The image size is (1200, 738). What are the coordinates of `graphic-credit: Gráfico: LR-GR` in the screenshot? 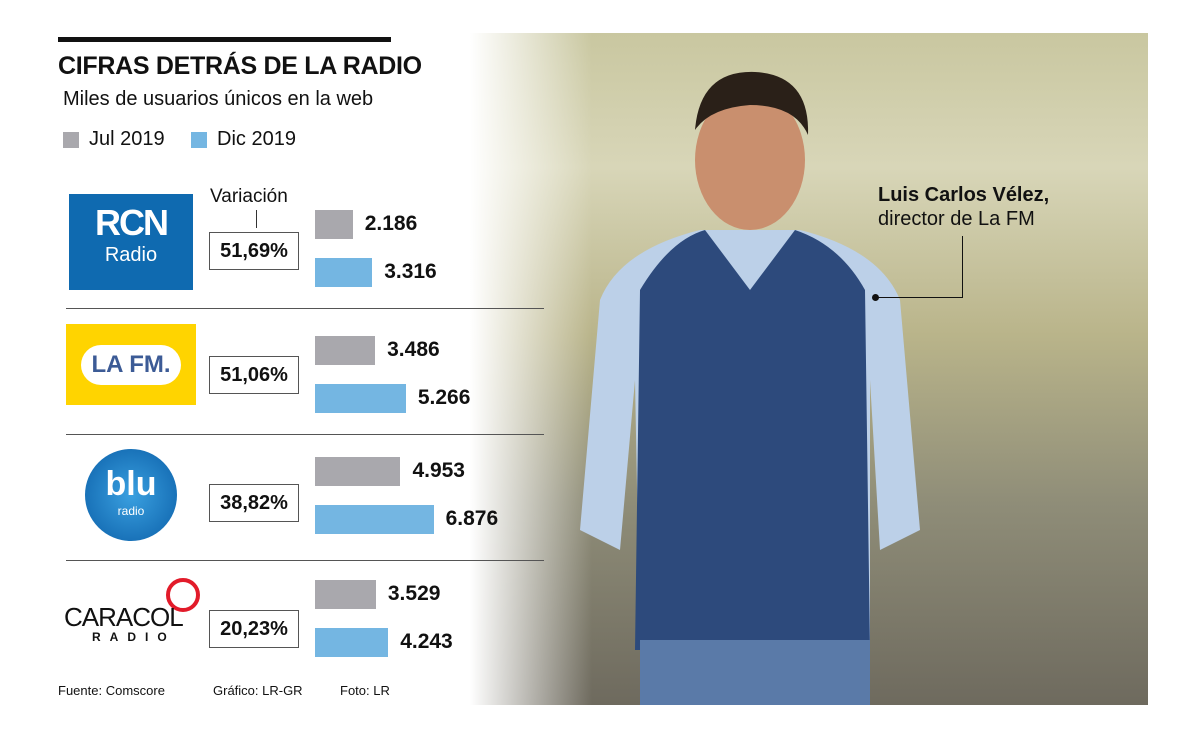 It's located at (258, 690).